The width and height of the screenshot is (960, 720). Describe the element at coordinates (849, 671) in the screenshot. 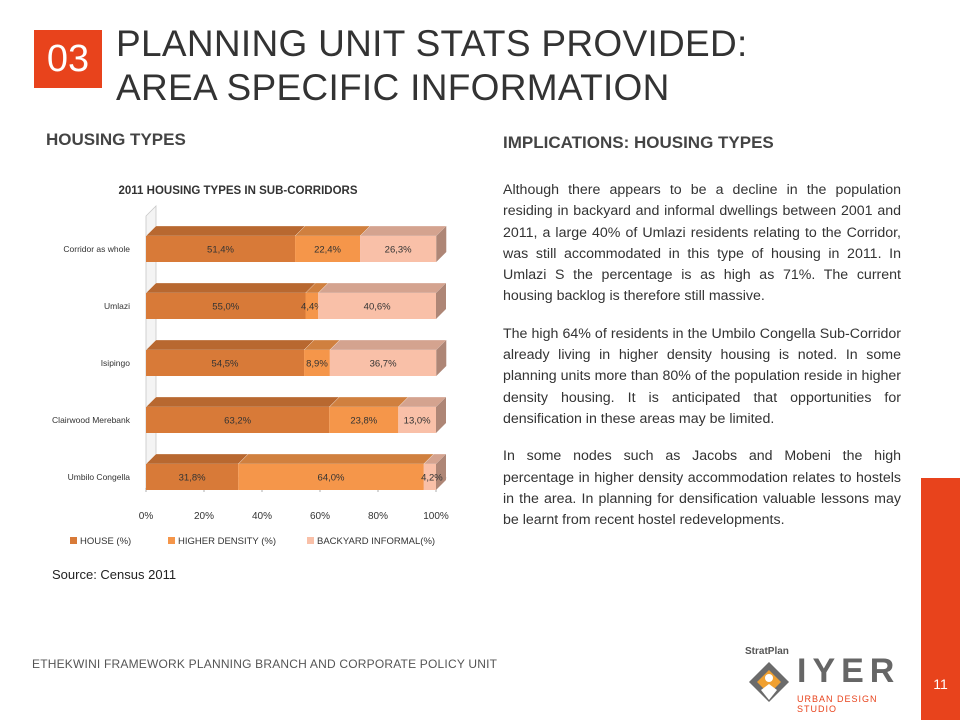

I see `iyer-wordmark: IYER` at that location.